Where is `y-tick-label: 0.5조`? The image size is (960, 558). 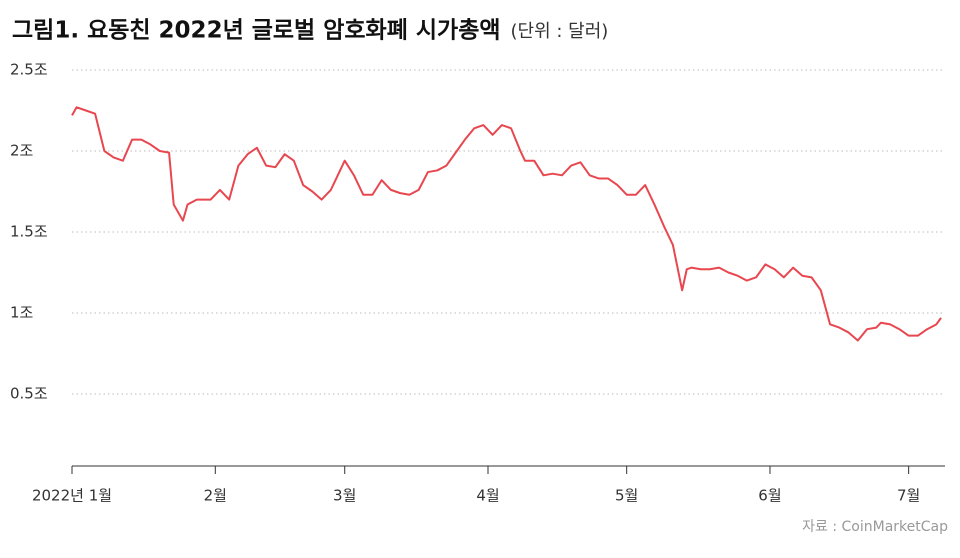 y-tick-label: 0.5조 is located at coordinates (29, 394).